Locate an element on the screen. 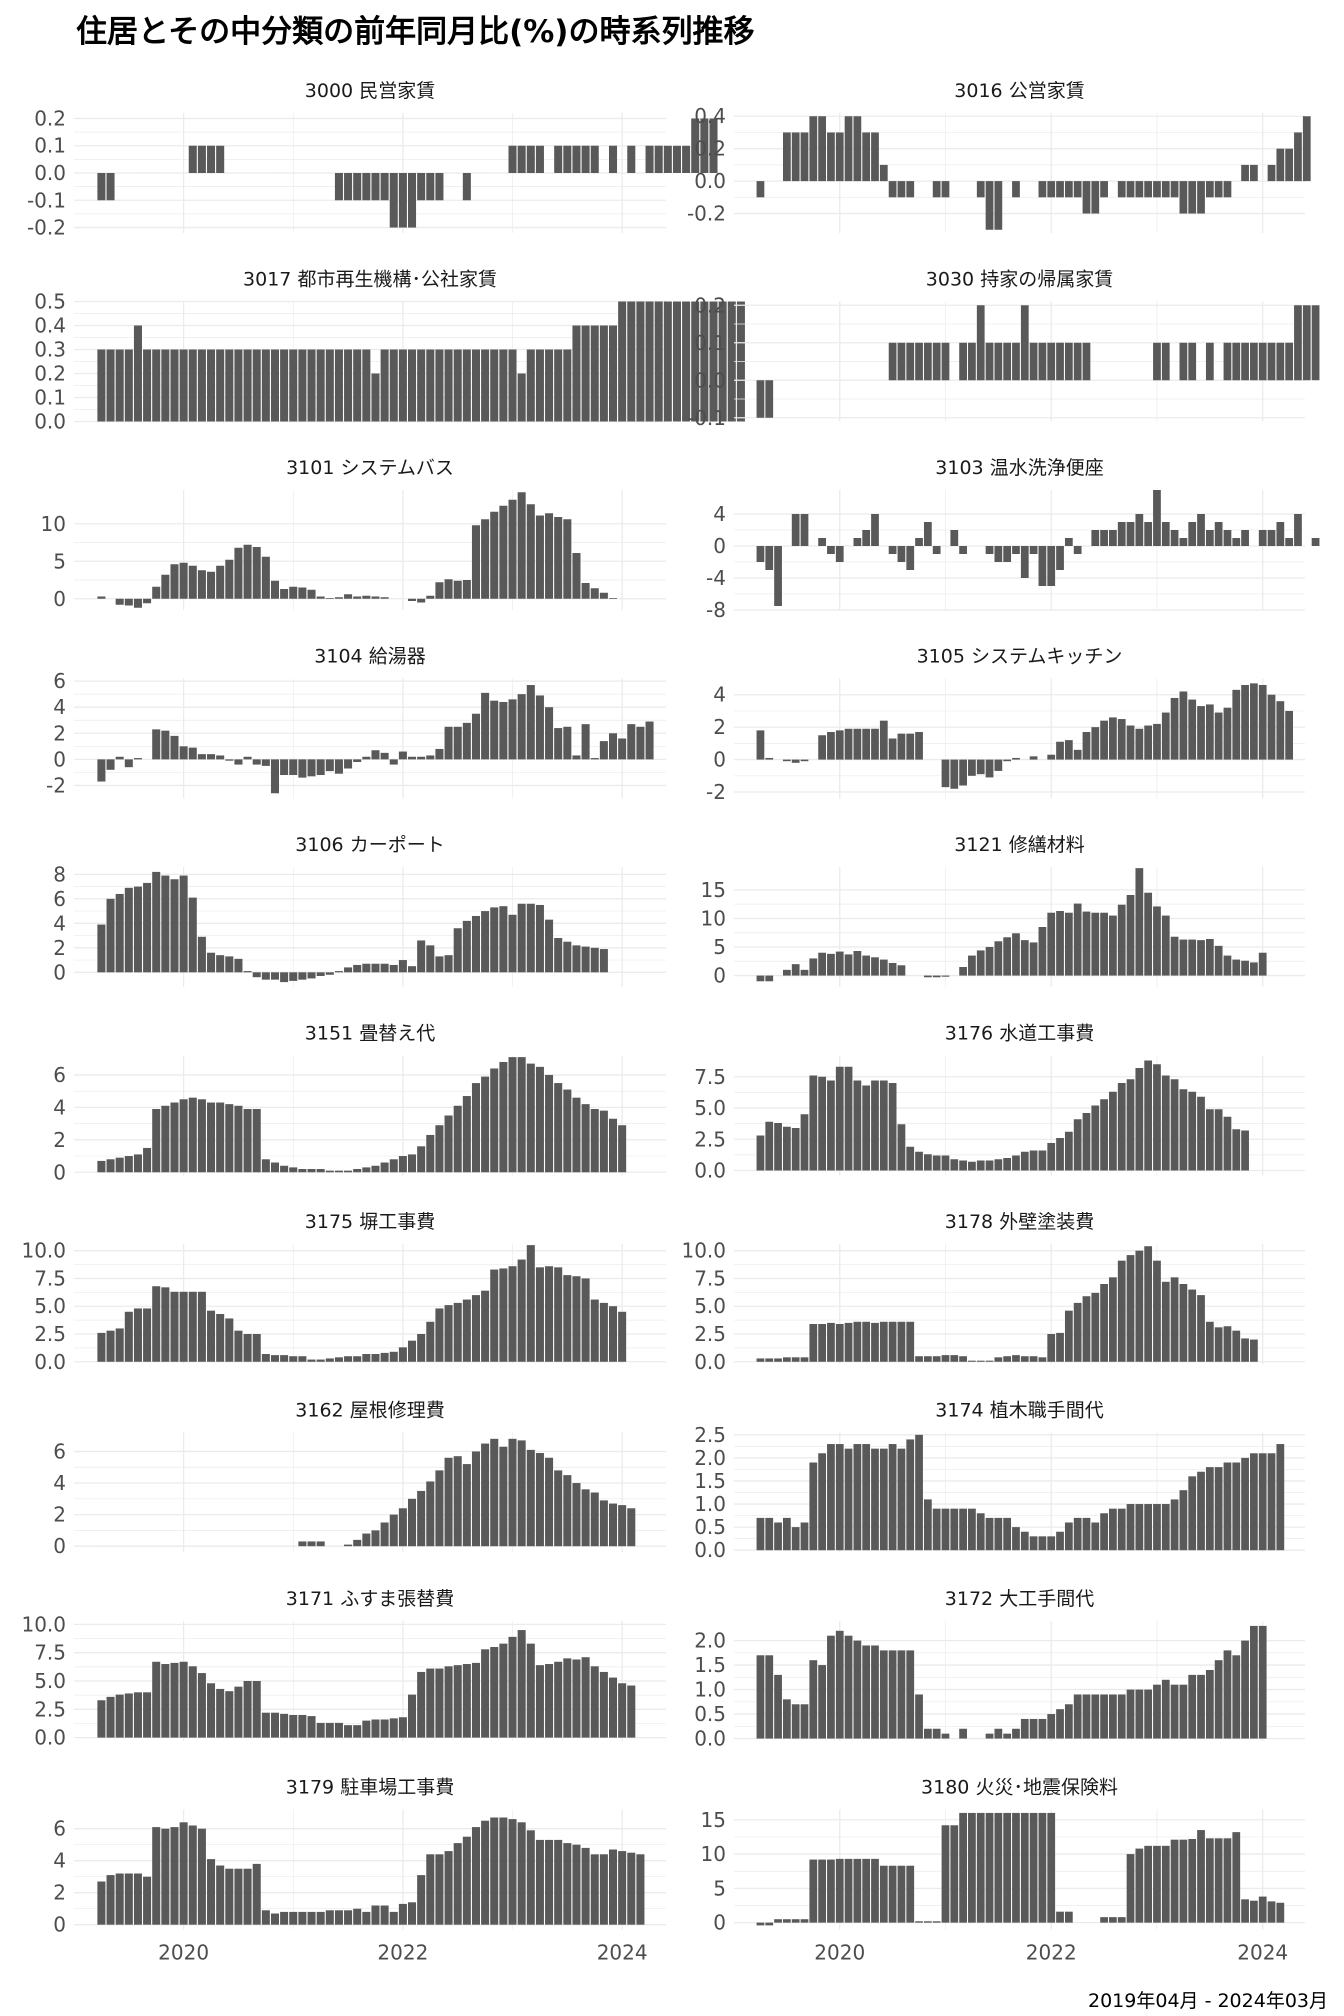 The height and width of the screenshot is (2016, 1344). y-tick-label: -4 is located at coordinates (716, 578).